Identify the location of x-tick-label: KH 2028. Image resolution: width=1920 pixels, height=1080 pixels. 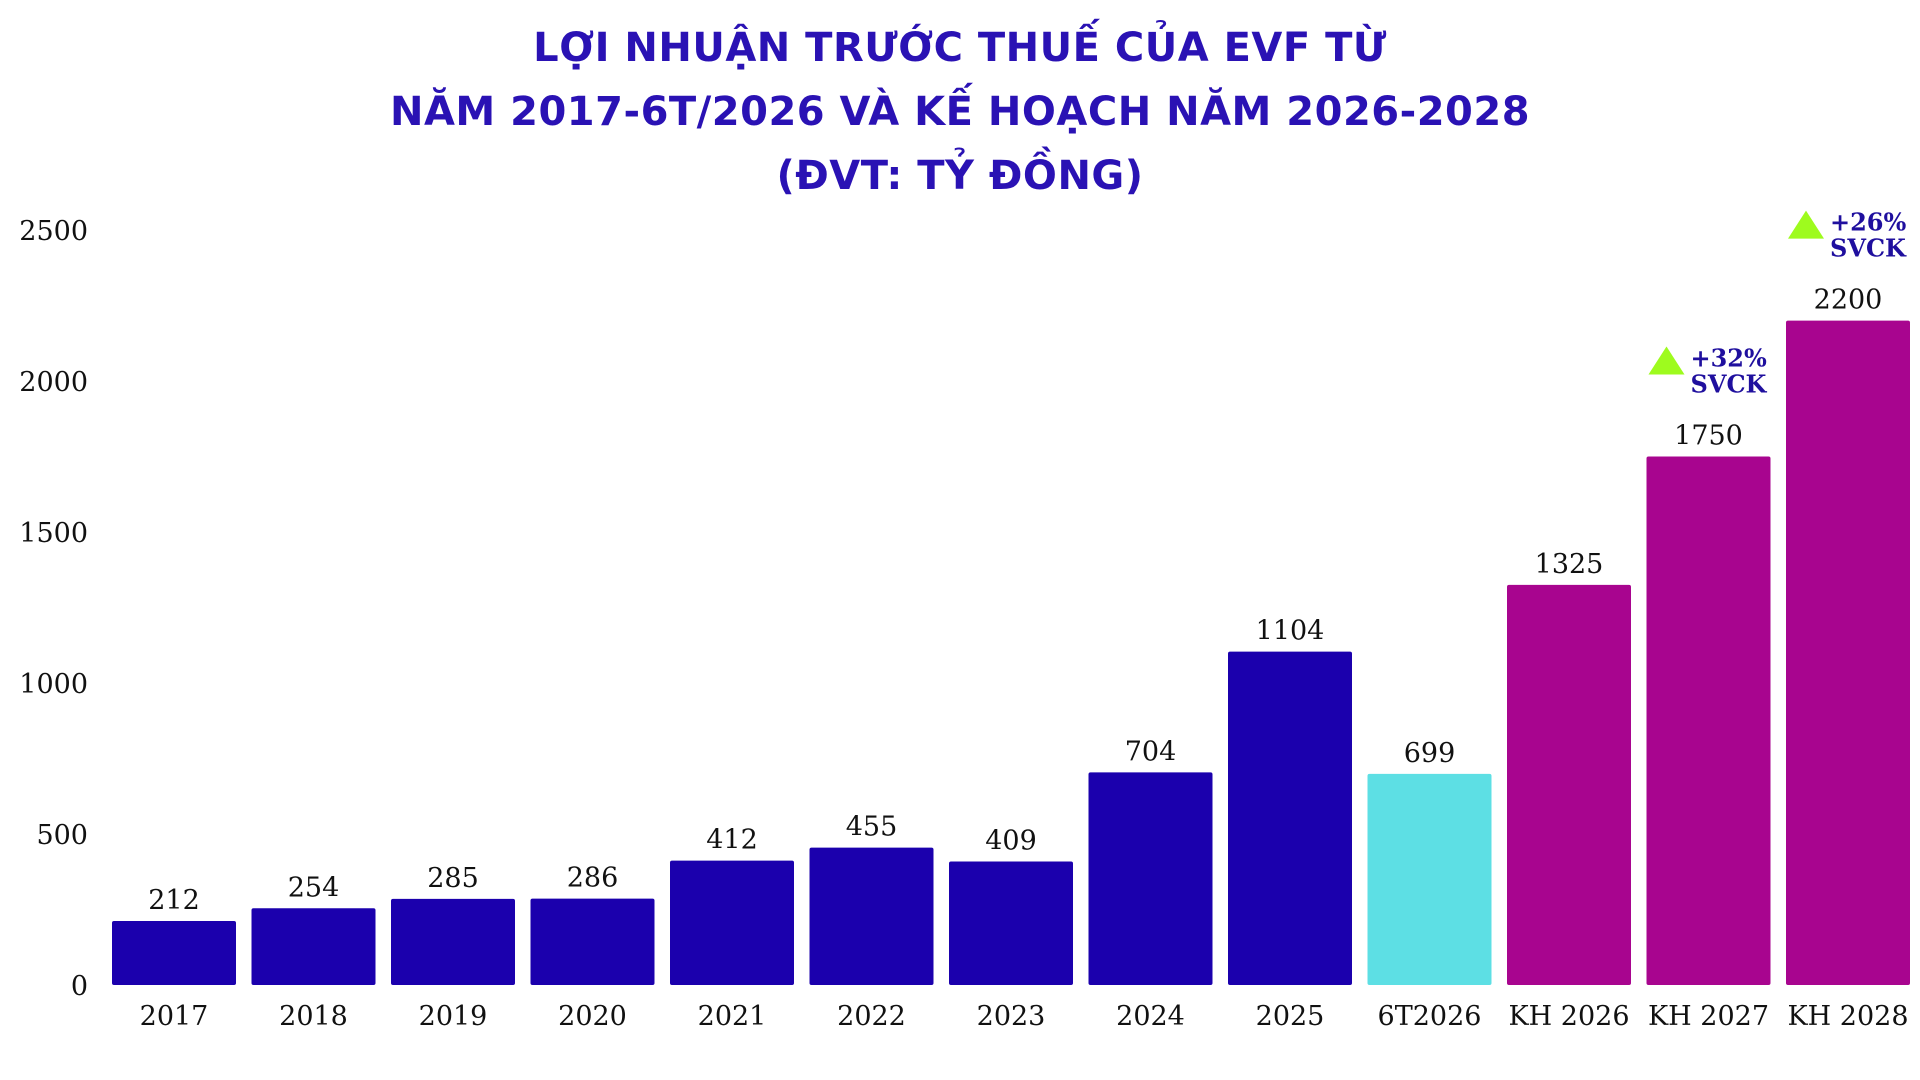
(1847, 1016).